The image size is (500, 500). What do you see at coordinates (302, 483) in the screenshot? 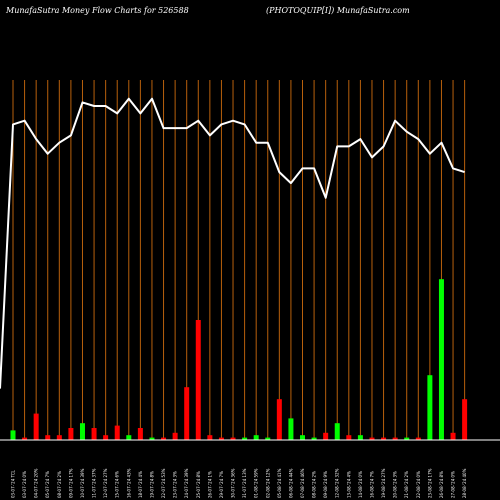
I see `x-tick-label: 07-08-'24 46%` at bounding box center [302, 483].